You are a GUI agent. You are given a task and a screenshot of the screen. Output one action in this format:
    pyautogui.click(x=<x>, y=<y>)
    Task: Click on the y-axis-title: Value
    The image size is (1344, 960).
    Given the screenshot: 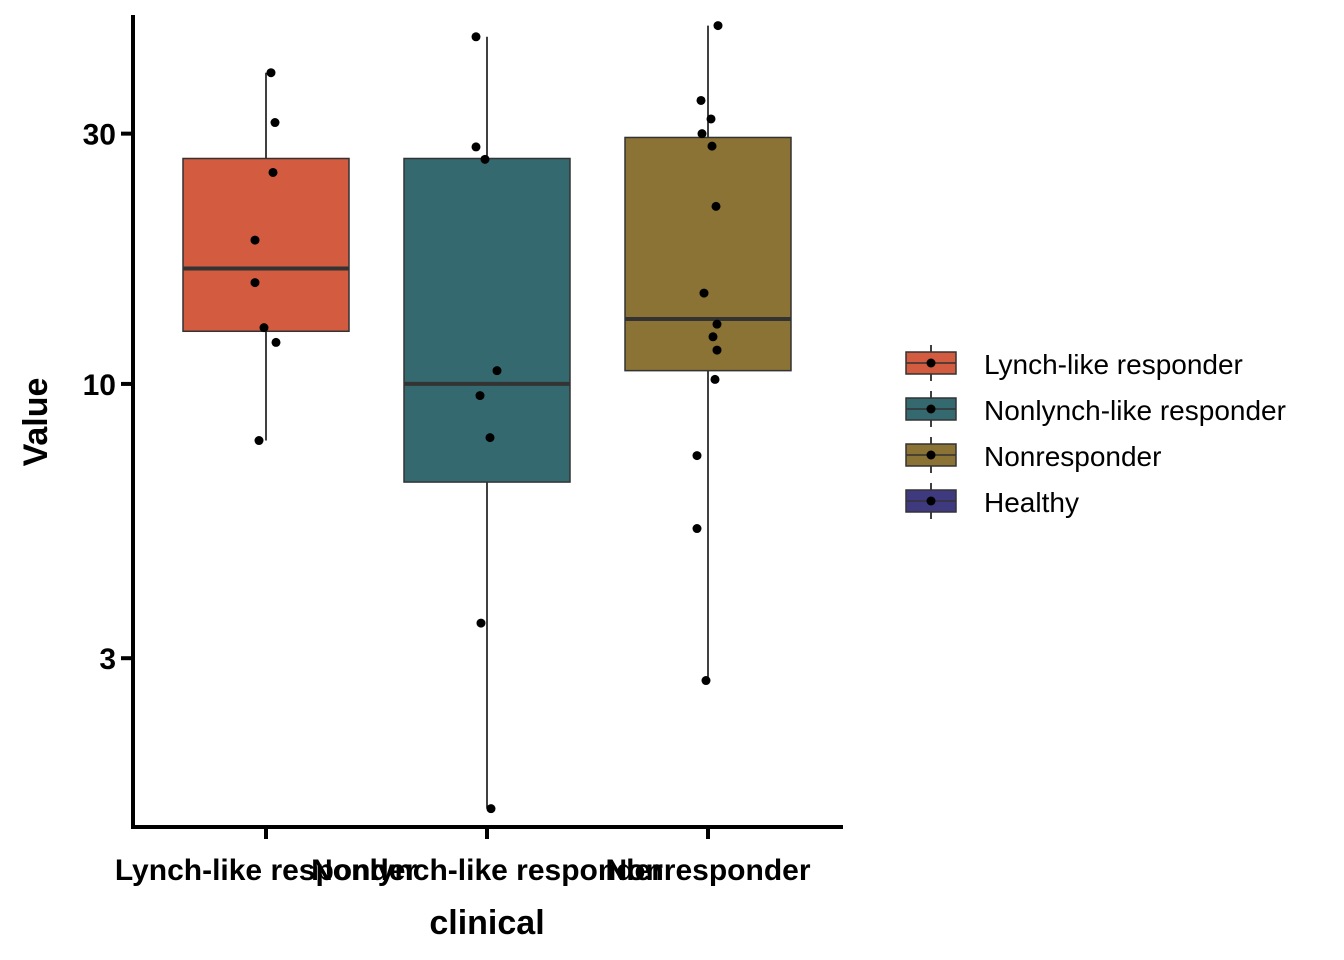 What is the action you would take?
    pyautogui.click(x=36, y=422)
    